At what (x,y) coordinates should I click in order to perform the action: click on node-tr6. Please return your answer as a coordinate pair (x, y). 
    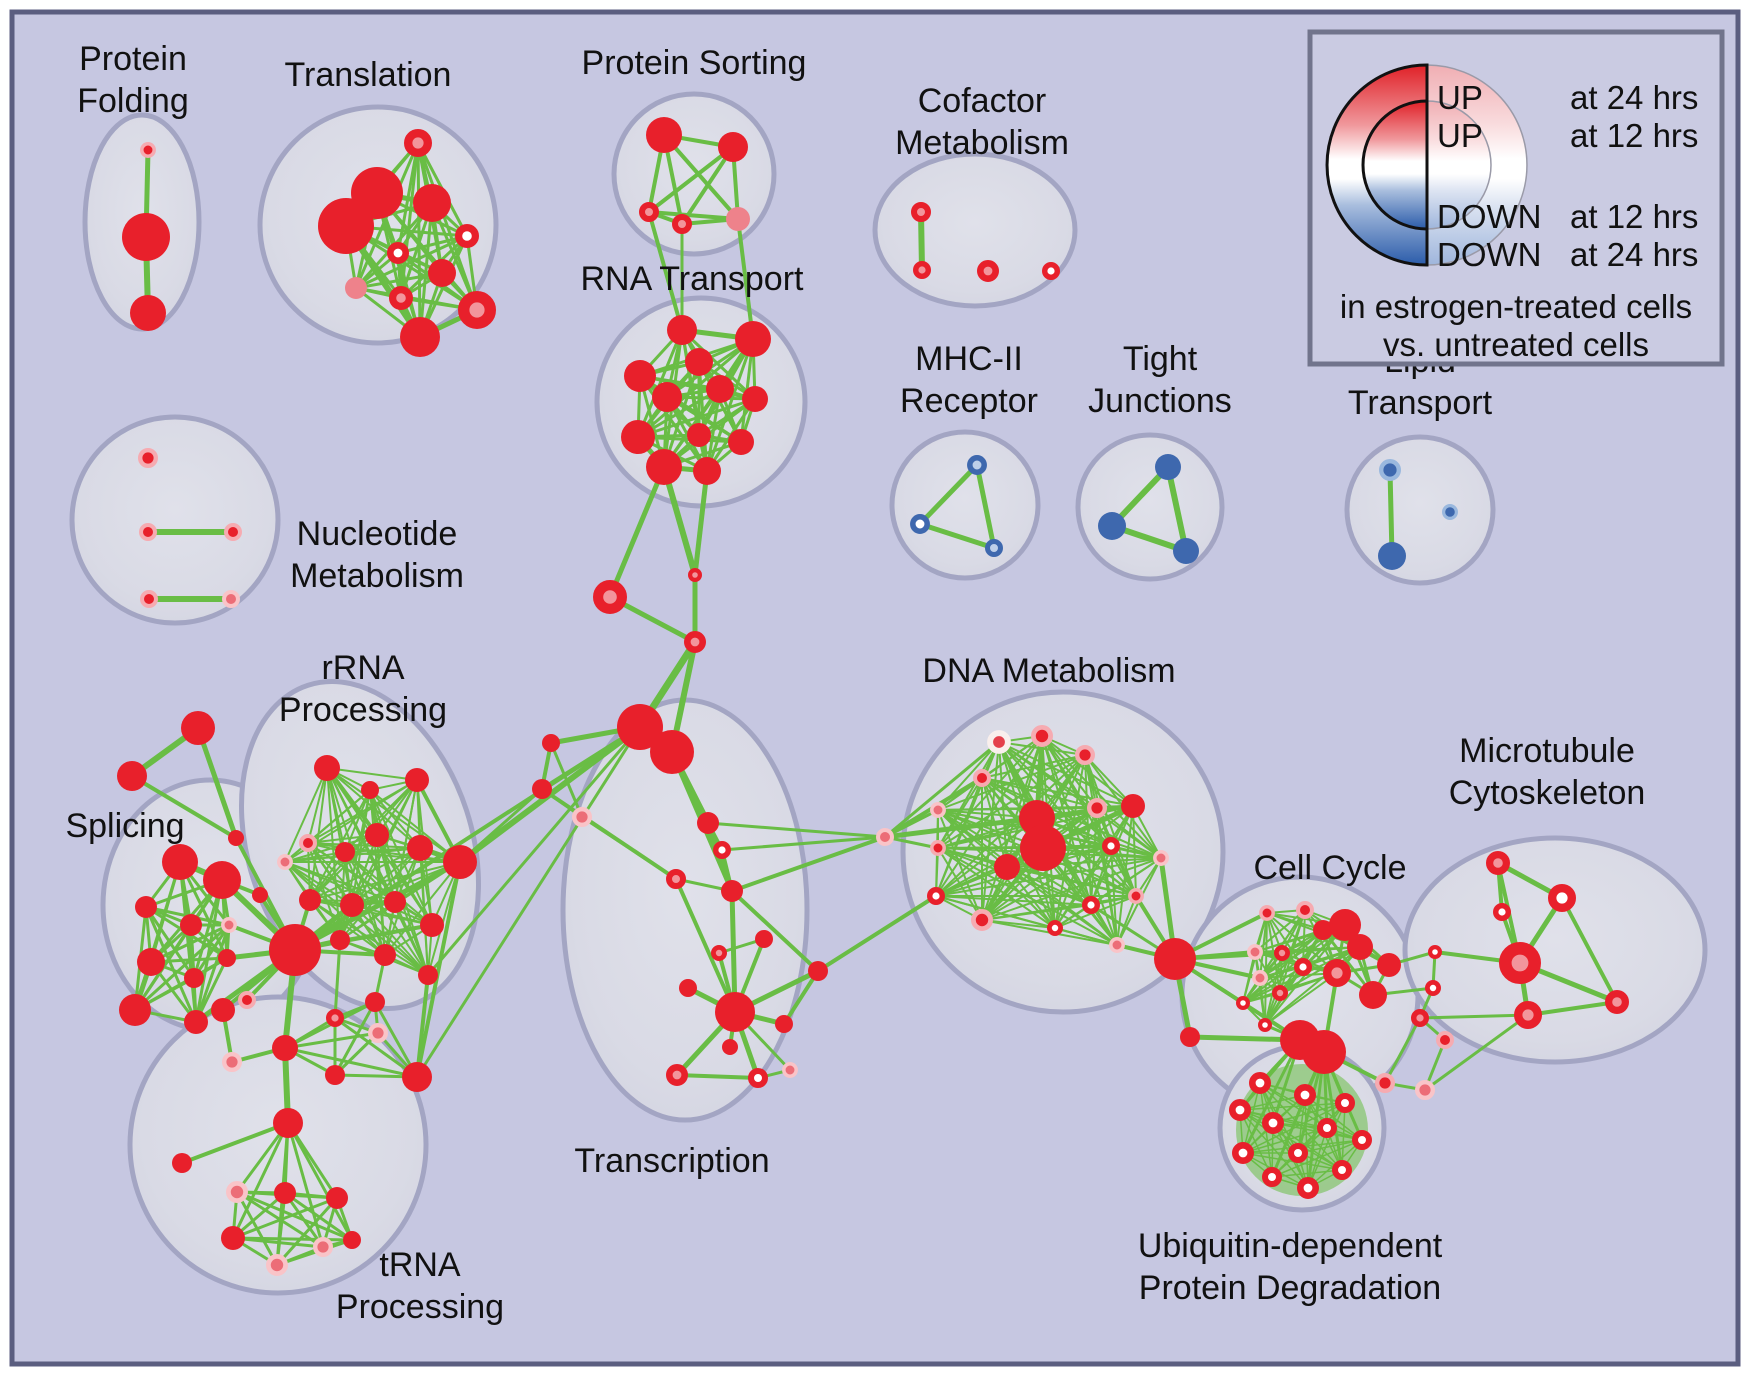
    Looking at the image, I should click on (818, 971).